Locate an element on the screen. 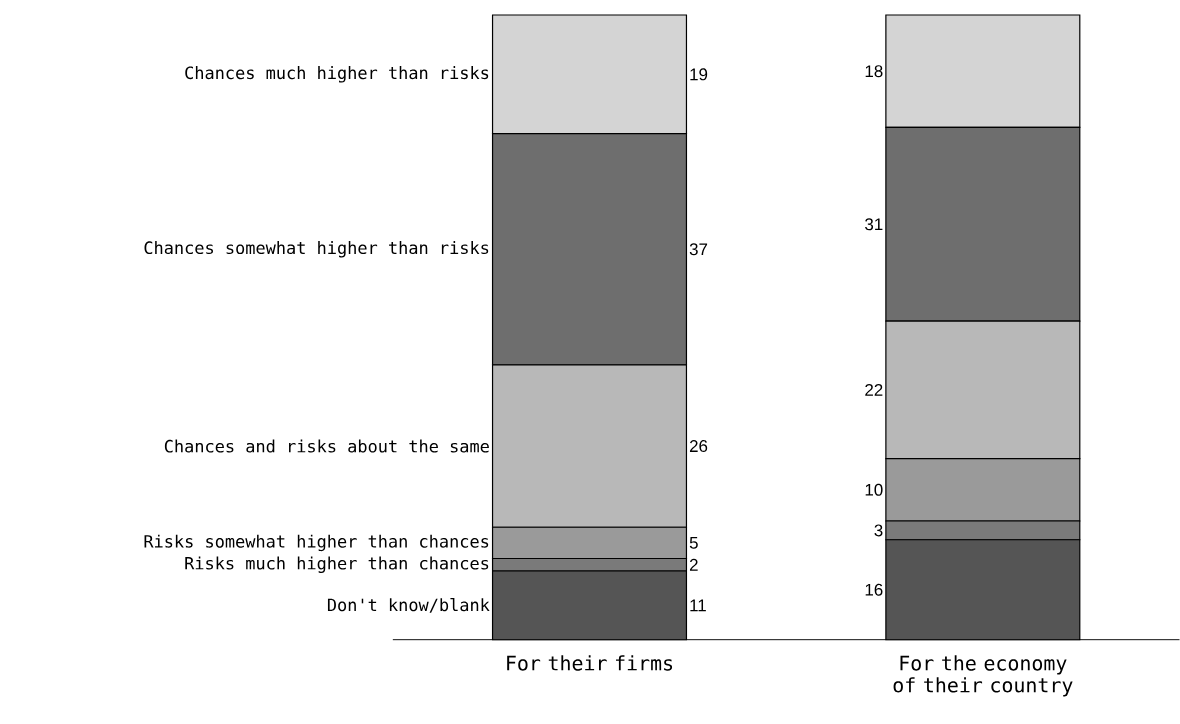 This screenshot has width=1180, height=724. data-label: 11 is located at coordinates (698, 605).